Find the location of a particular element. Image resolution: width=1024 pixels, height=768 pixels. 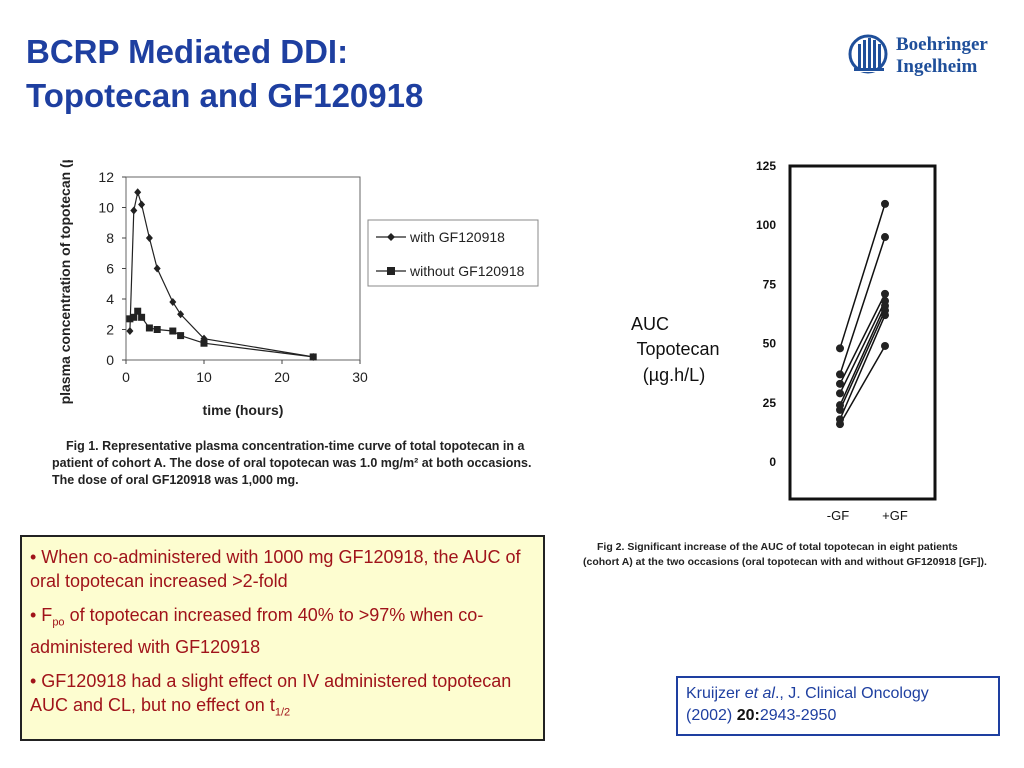

fig2-ylabel-line-2: Topotecan is located at coordinates (677, 349).